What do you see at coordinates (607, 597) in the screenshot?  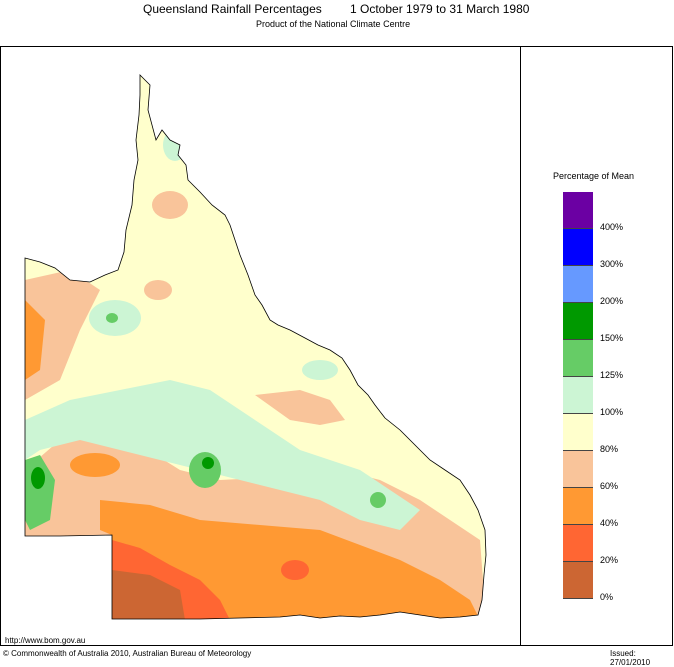 I see `legend-label: 0%` at bounding box center [607, 597].